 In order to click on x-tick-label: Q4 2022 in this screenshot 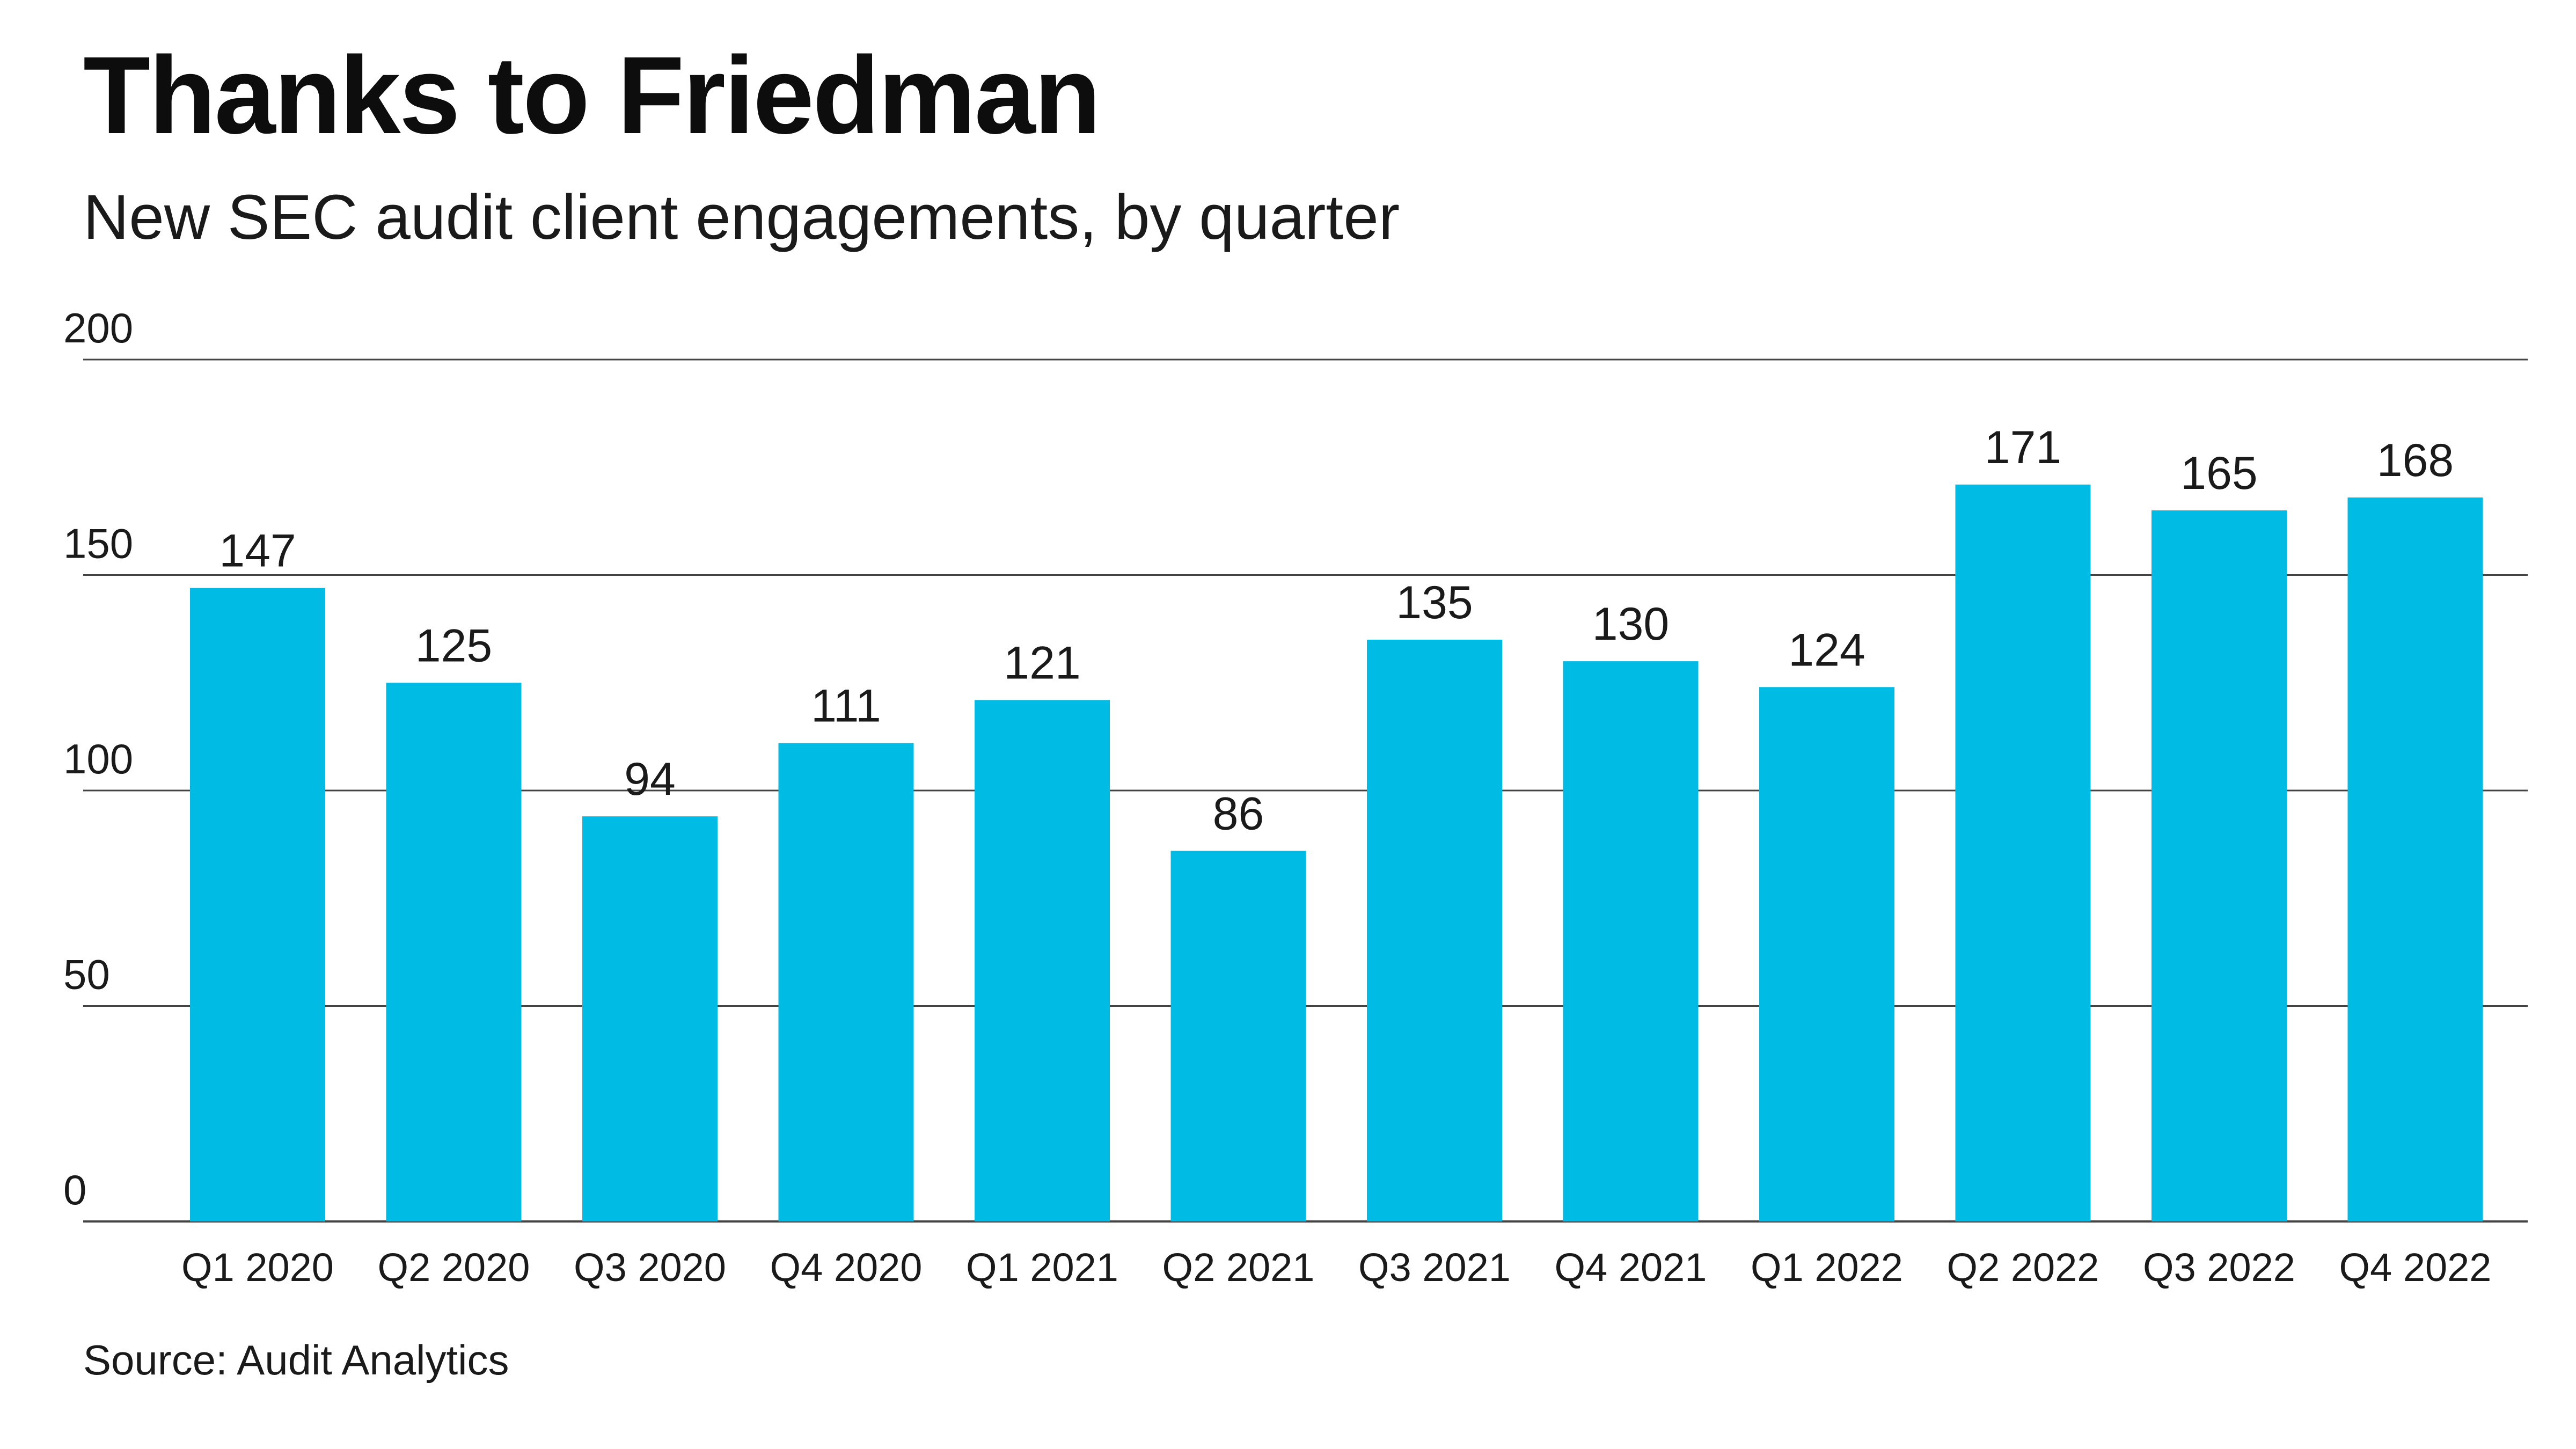, I will do `click(2415, 1267)`.